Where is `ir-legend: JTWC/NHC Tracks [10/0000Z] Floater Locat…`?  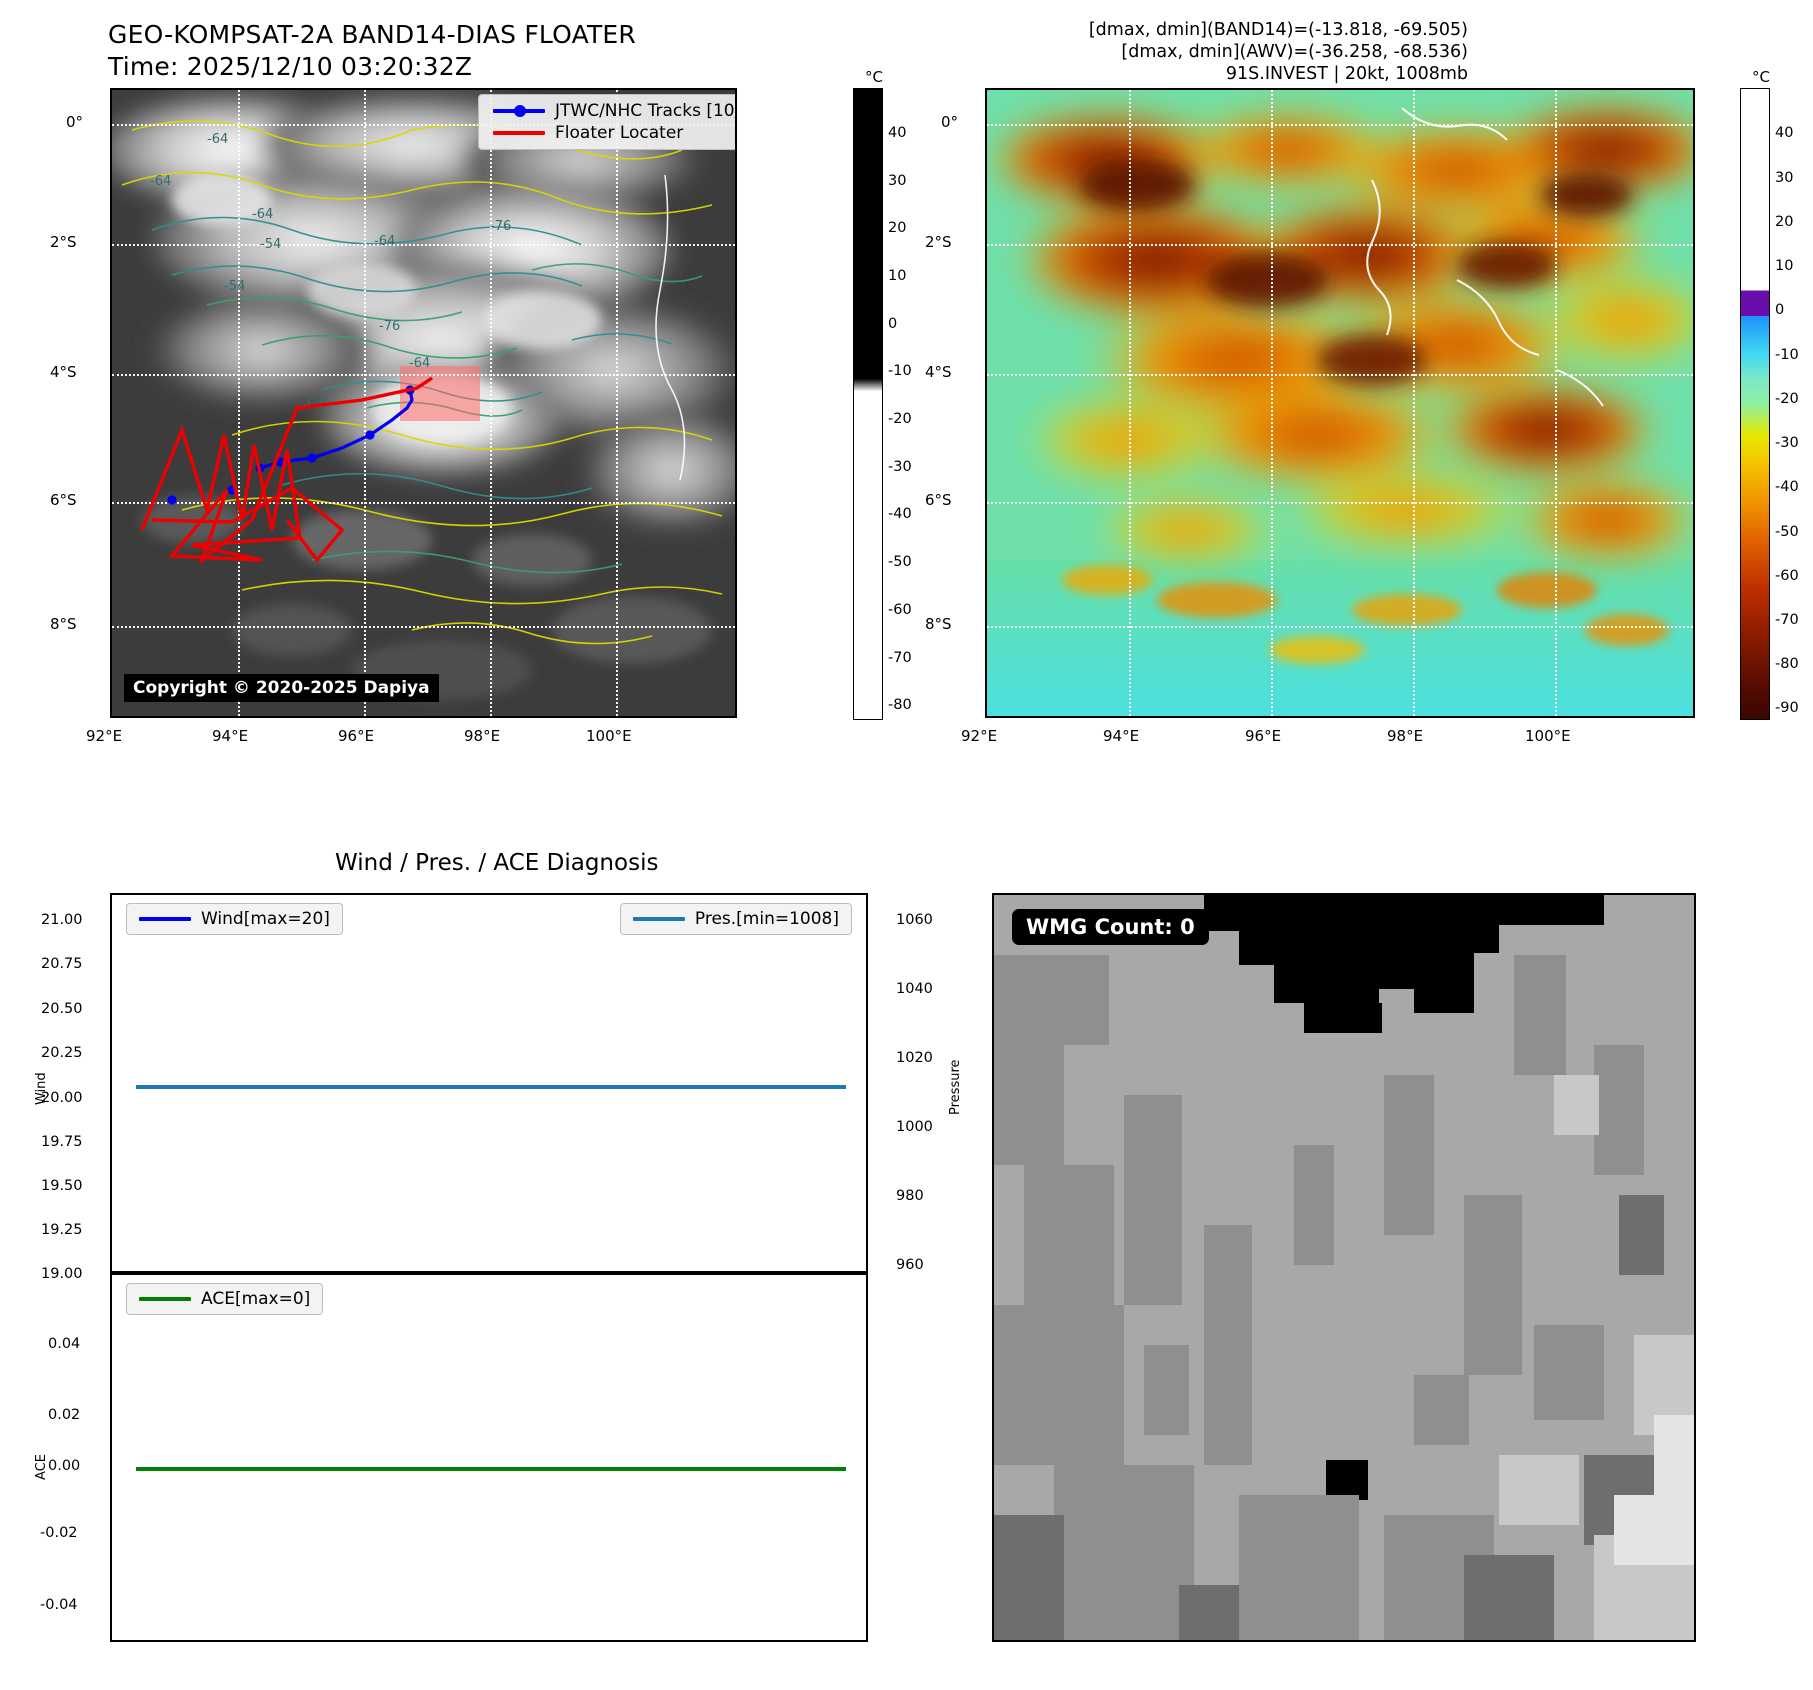 ir-legend: JTWC/NHC Tracks [10/0000Z] Floater Locat… is located at coordinates (606, 122).